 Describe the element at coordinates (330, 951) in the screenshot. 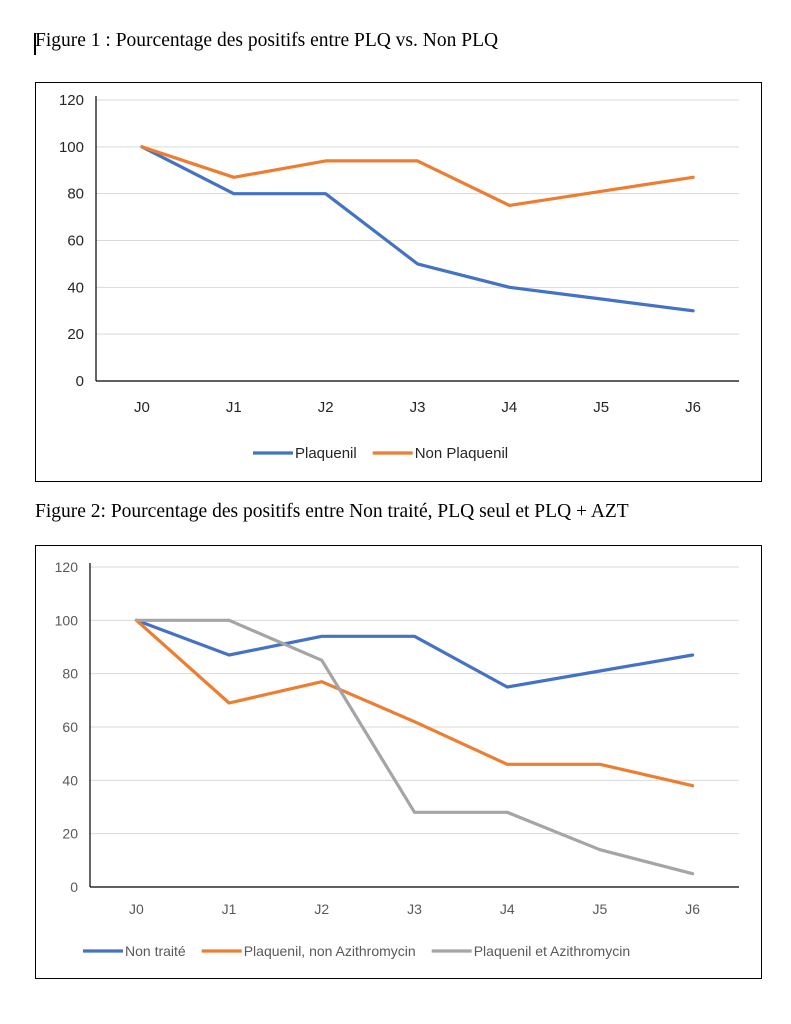

I see `legend-label-2: Plaquenil, non Azithromycin` at that location.